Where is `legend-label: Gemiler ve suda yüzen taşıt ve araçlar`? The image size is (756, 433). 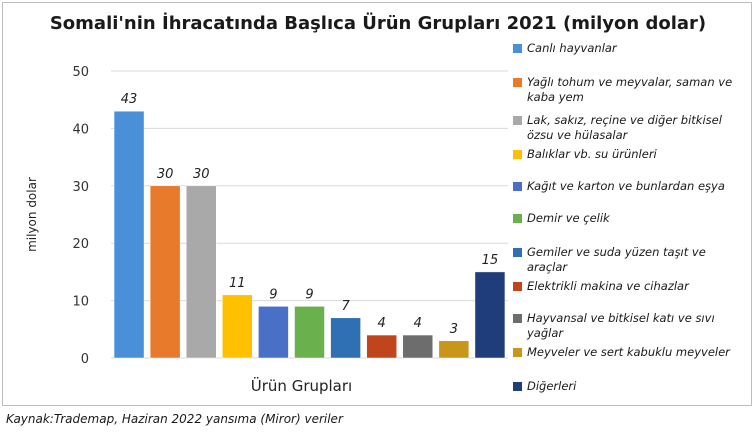
legend-label: Gemiler ve suda yüzen taşıt ve araçlar is located at coordinates (616, 259).